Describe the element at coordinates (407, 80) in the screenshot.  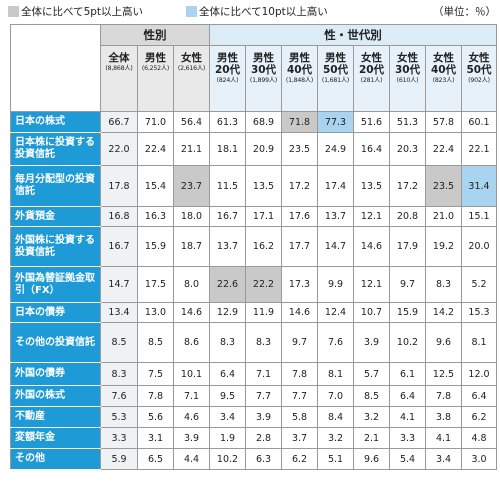
I see `column-header-count: (610人)` at that location.